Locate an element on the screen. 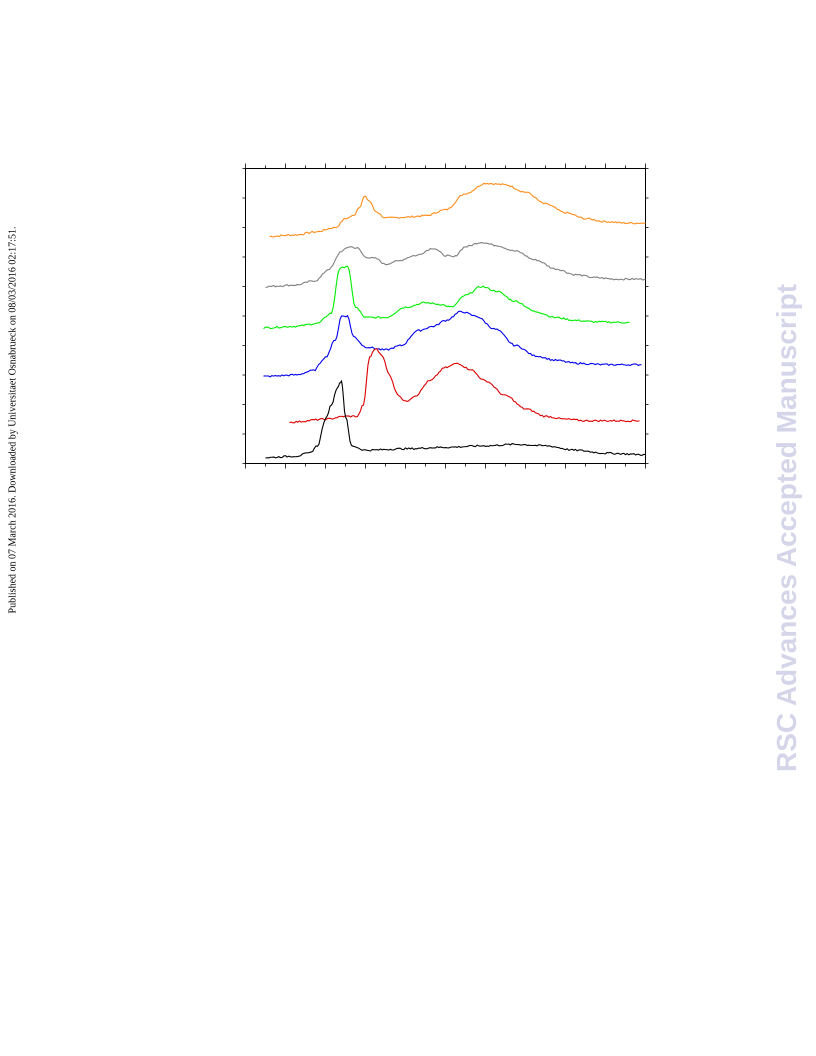  plot-frame is located at coordinates (445, 316).